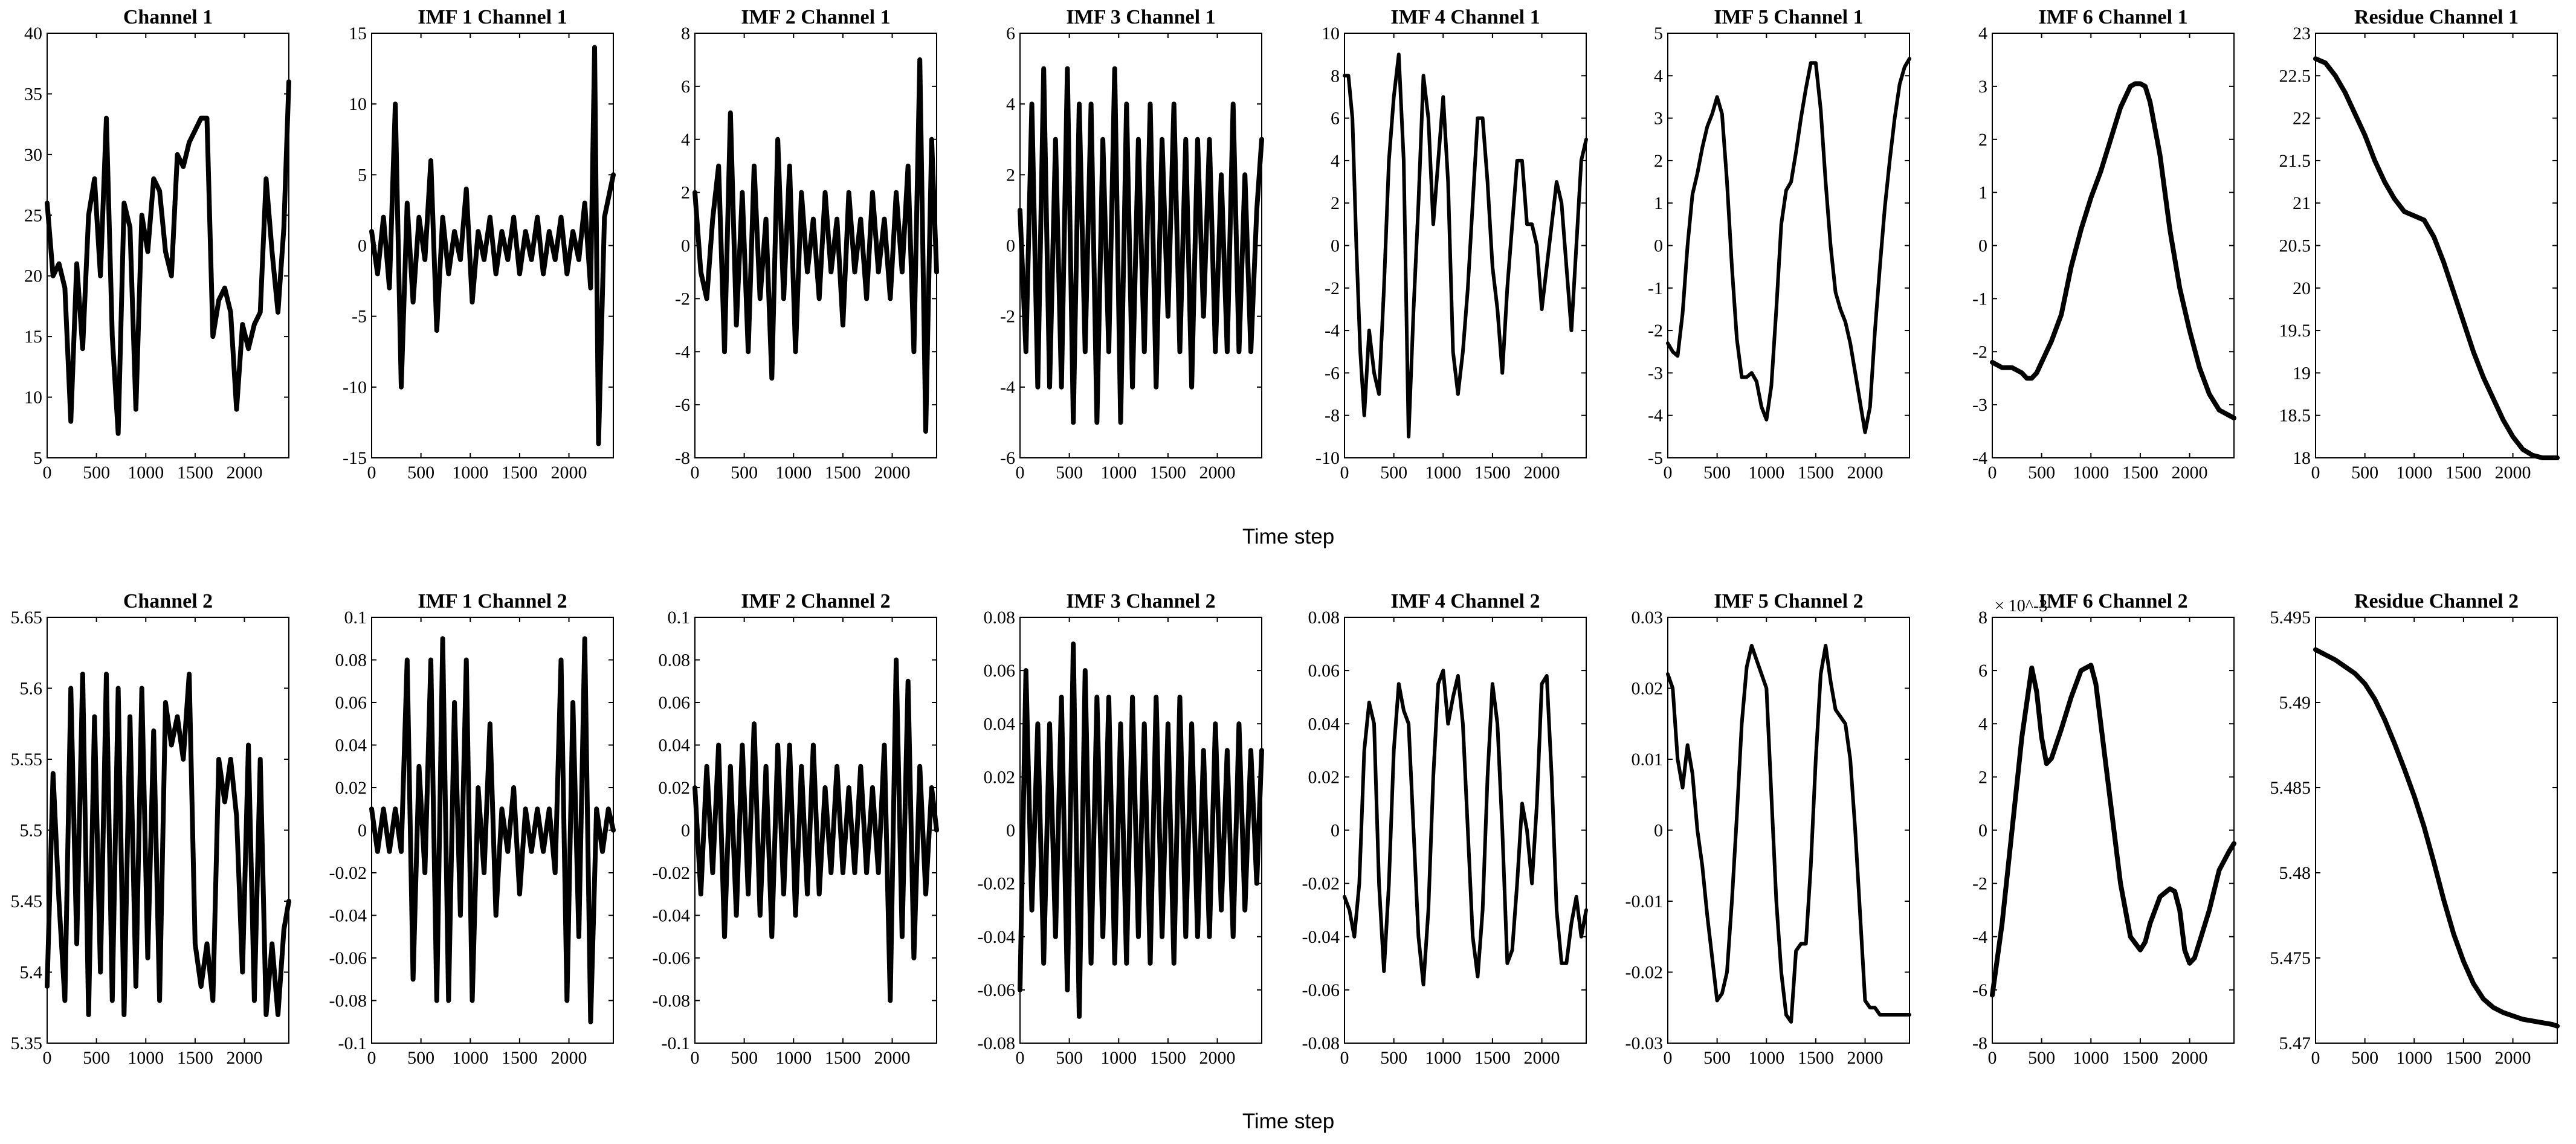 The image size is (2576, 1144). Describe the element at coordinates (33, 94) in the screenshot. I see `y-tick-label: 35` at that location.